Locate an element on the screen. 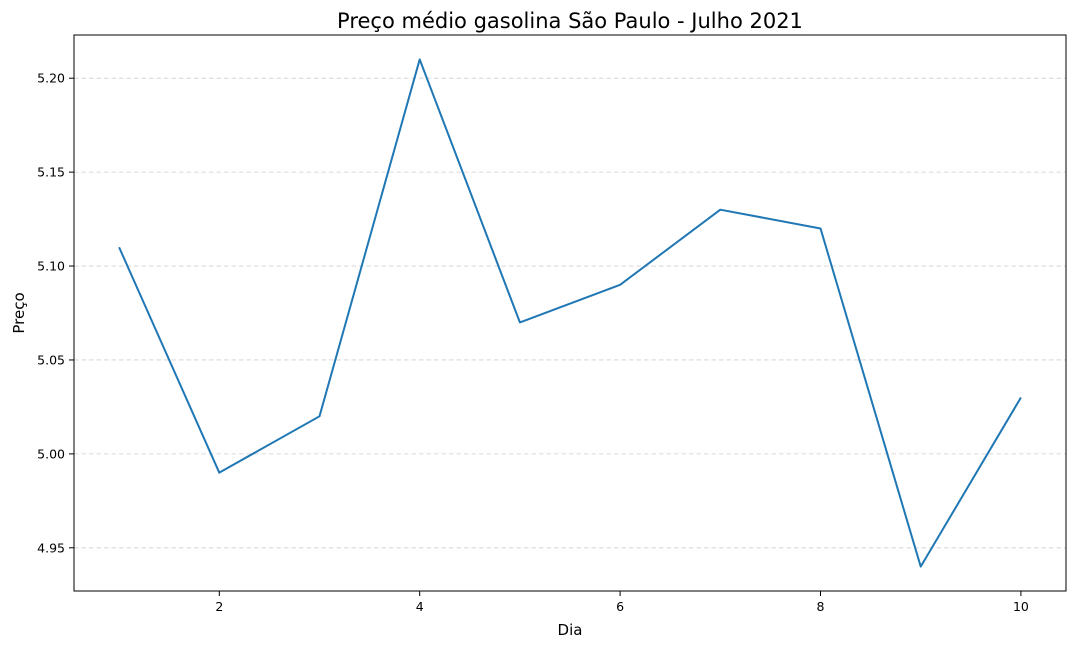  y-tick-label: 5.10 is located at coordinates (51, 266).